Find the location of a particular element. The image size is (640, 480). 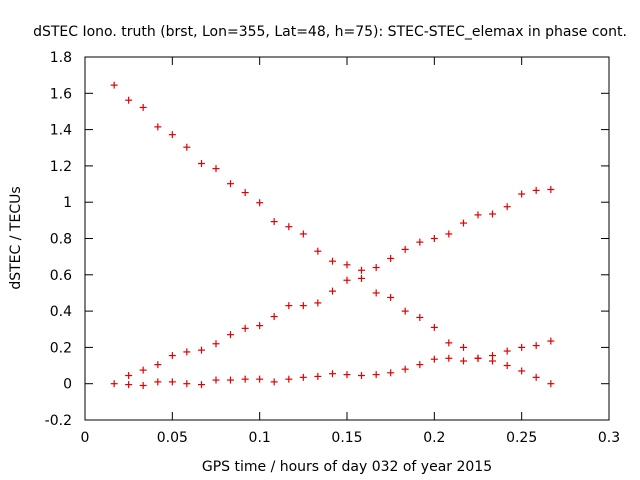

y-axis-label: dSTEC / TECUs is located at coordinates (16, 237).